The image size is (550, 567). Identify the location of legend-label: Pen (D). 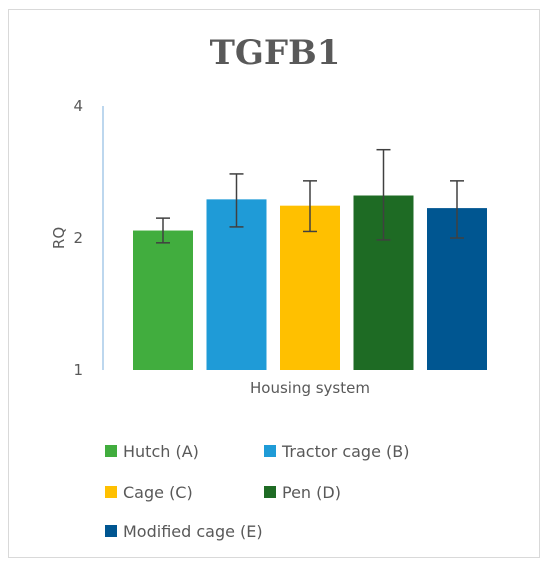
(311, 492).